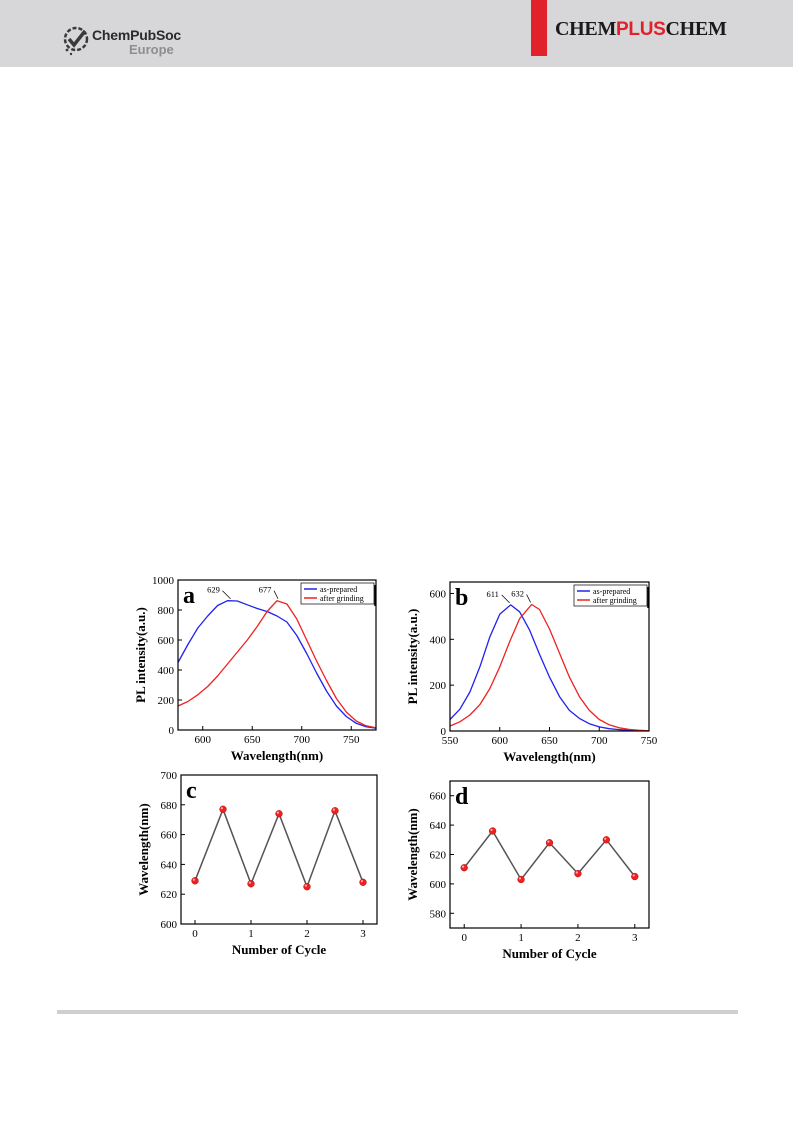 The image size is (793, 1121). What do you see at coordinates (611, 591) in the screenshot?
I see `panel-b-legend-label-1: as-prepared` at bounding box center [611, 591].